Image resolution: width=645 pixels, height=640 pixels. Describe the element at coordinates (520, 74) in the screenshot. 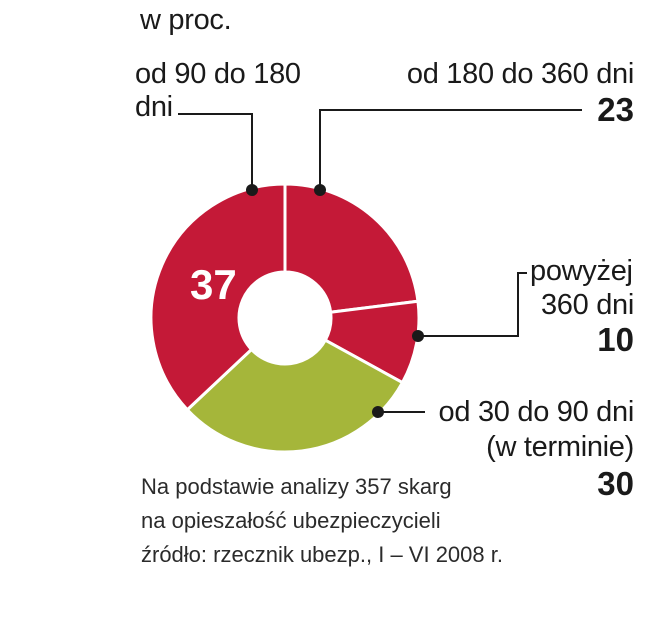

I see `label-180-360: od 180 do 360 dni` at that location.